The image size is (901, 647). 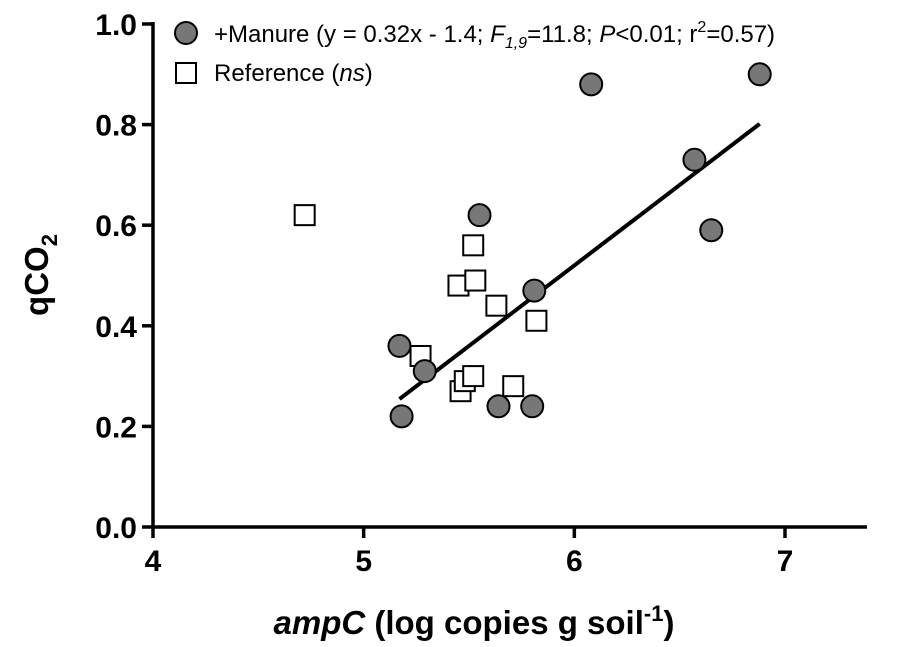 What do you see at coordinates (363, 561) in the screenshot?
I see `x-tick-label: 5` at bounding box center [363, 561].